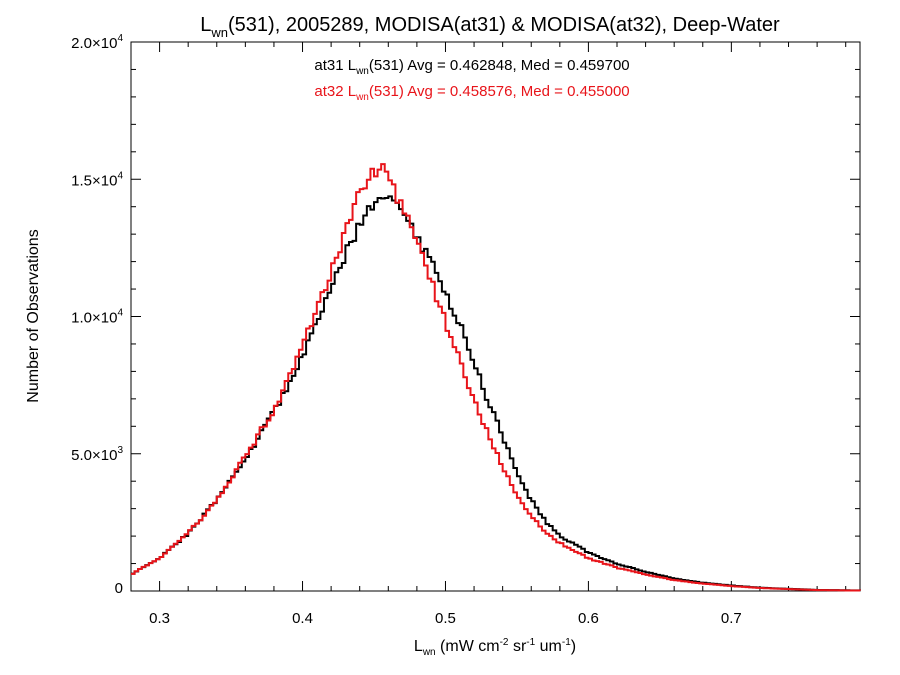 This screenshot has width=900, height=675. I want to click on x-tick-label: 0.5, so click(445, 618).